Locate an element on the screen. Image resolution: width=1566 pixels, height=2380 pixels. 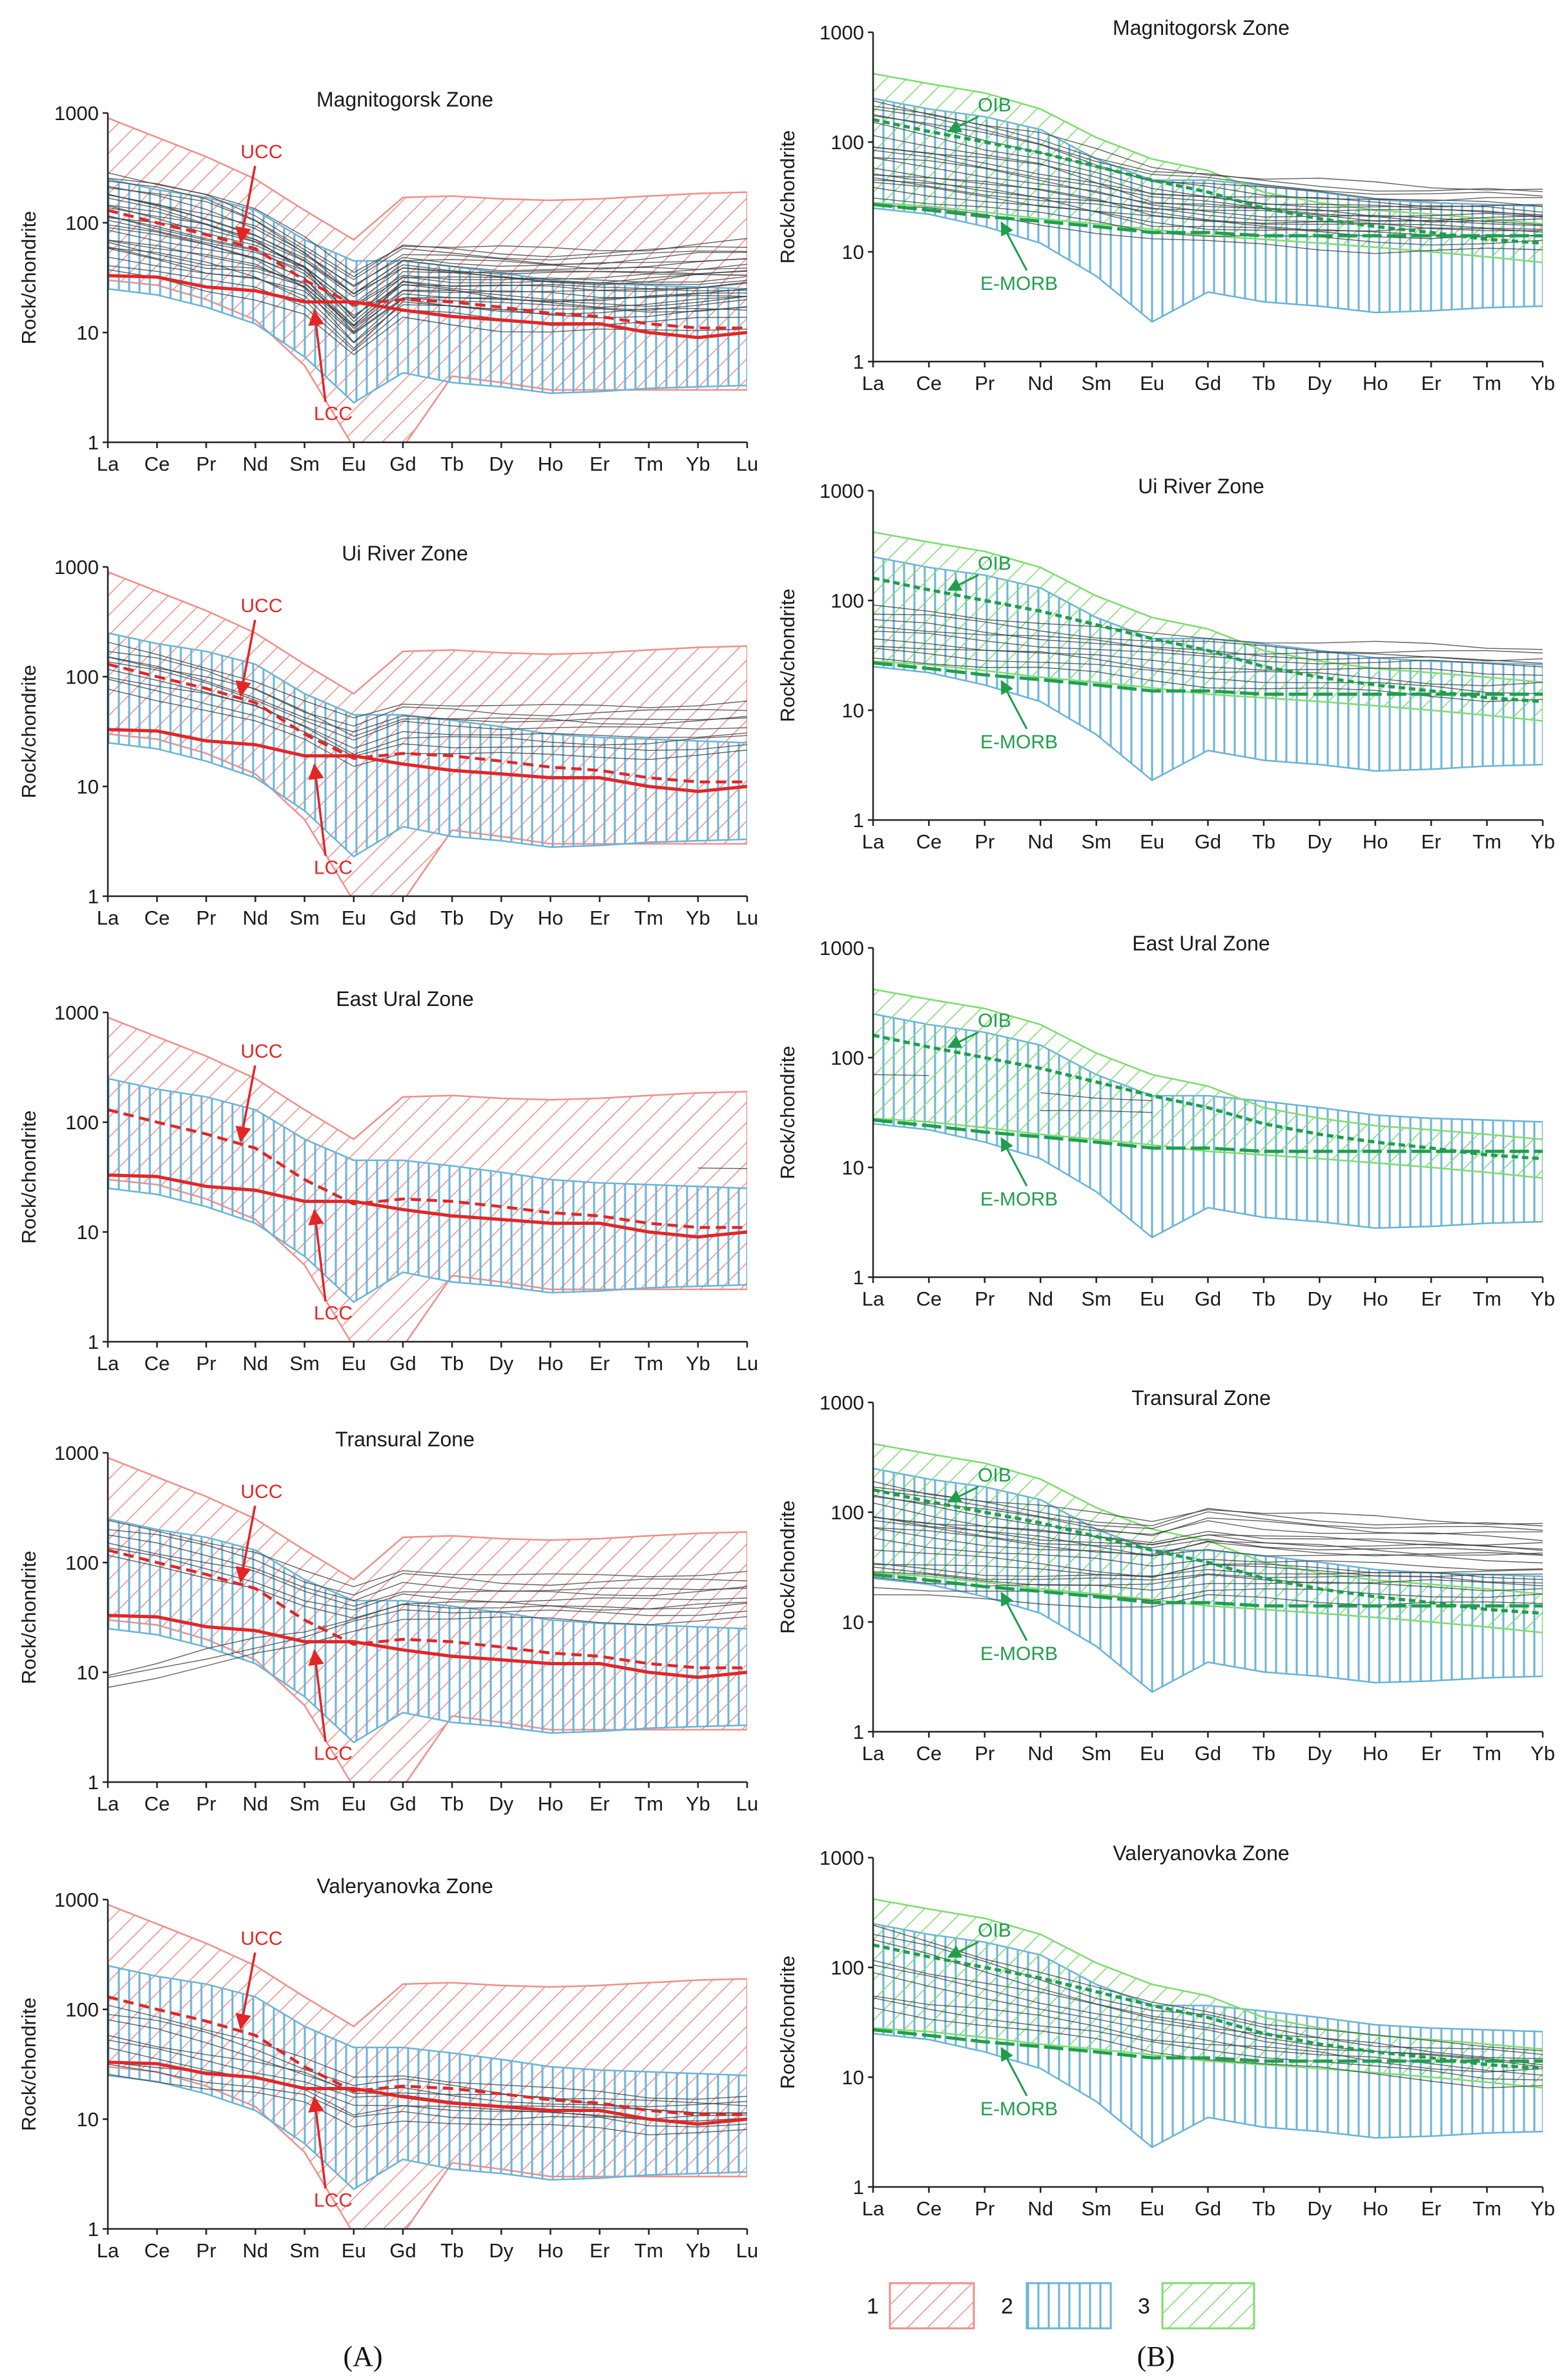
emorb-arrow is located at coordinates (1014, 2071).